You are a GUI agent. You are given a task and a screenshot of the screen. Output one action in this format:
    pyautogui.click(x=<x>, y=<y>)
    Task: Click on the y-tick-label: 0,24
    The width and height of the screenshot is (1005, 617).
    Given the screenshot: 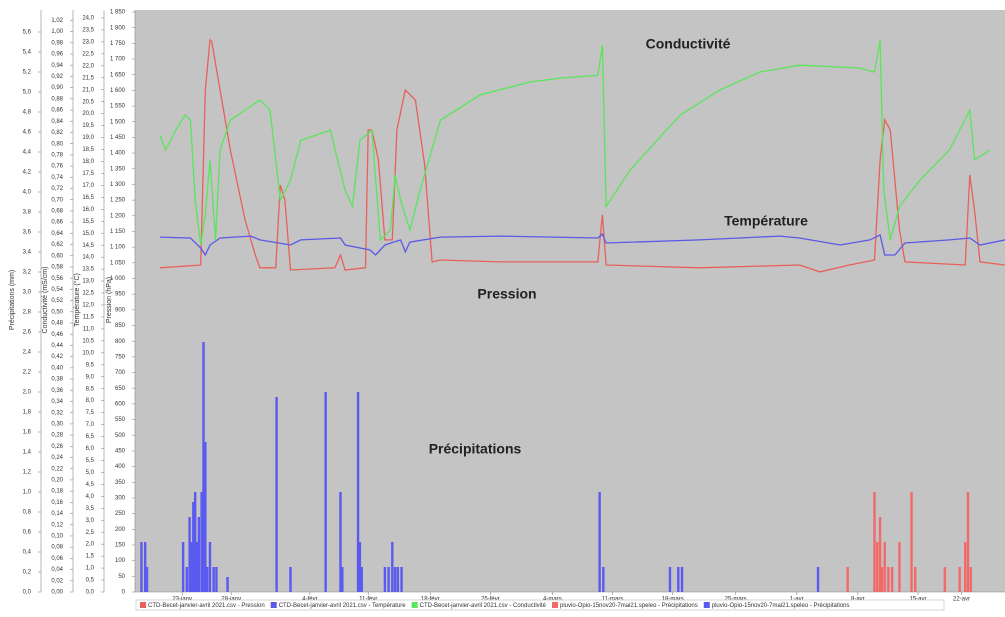 What is the action you would take?
    pyautogui.click(x=57, y=458)
    